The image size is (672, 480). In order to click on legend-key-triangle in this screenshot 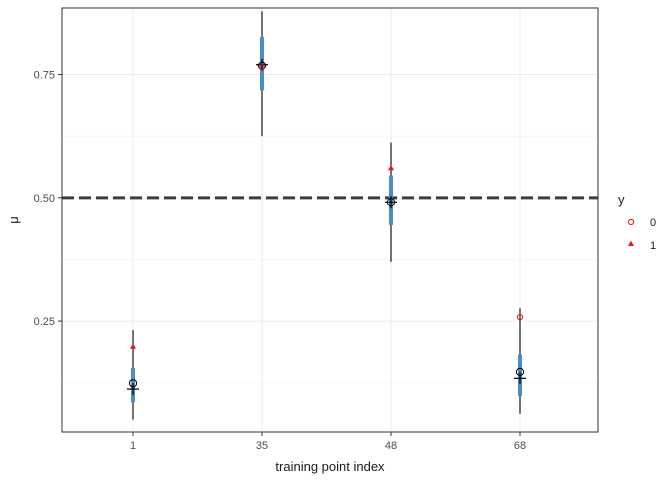, I will do `click(631, 243)`.